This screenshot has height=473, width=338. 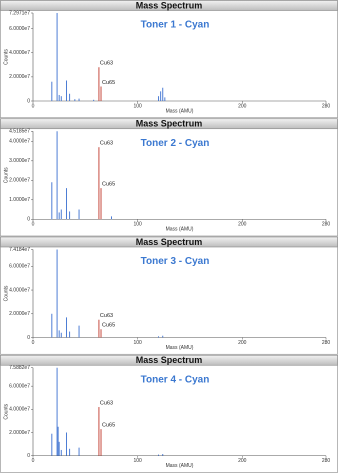 What do you see at coordinates (19, 161) in the screenshot?
I see `y-tick-label: 3.0000e7` at bounding box center [19, 161].